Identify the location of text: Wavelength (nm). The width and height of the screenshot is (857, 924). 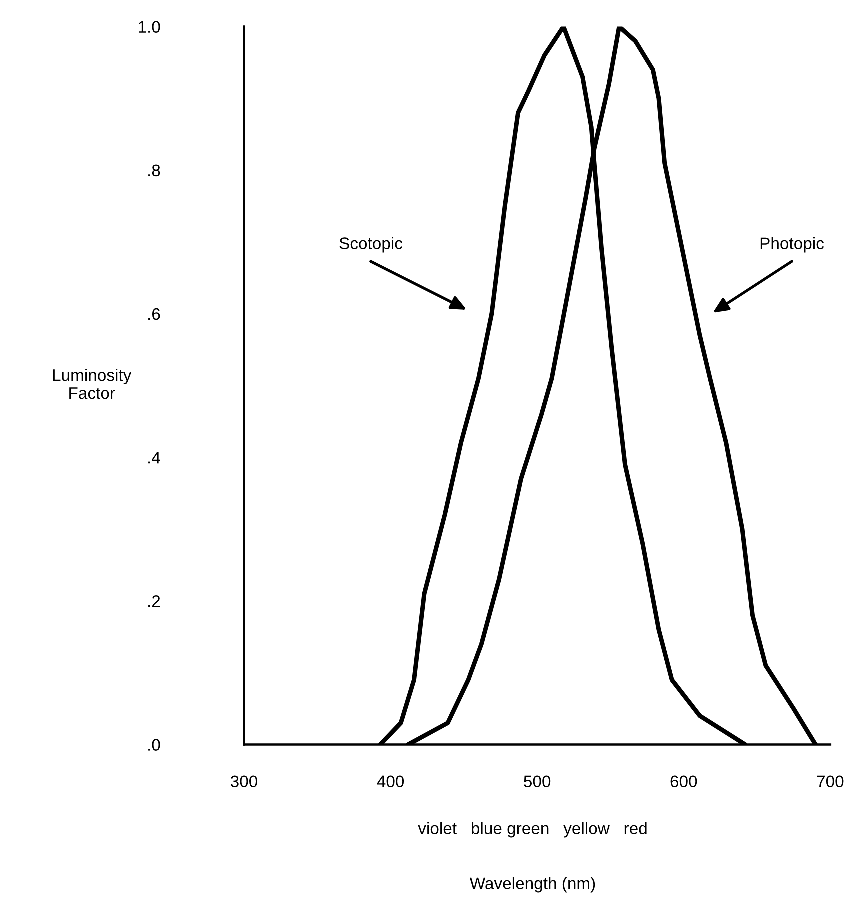
(533, 885).